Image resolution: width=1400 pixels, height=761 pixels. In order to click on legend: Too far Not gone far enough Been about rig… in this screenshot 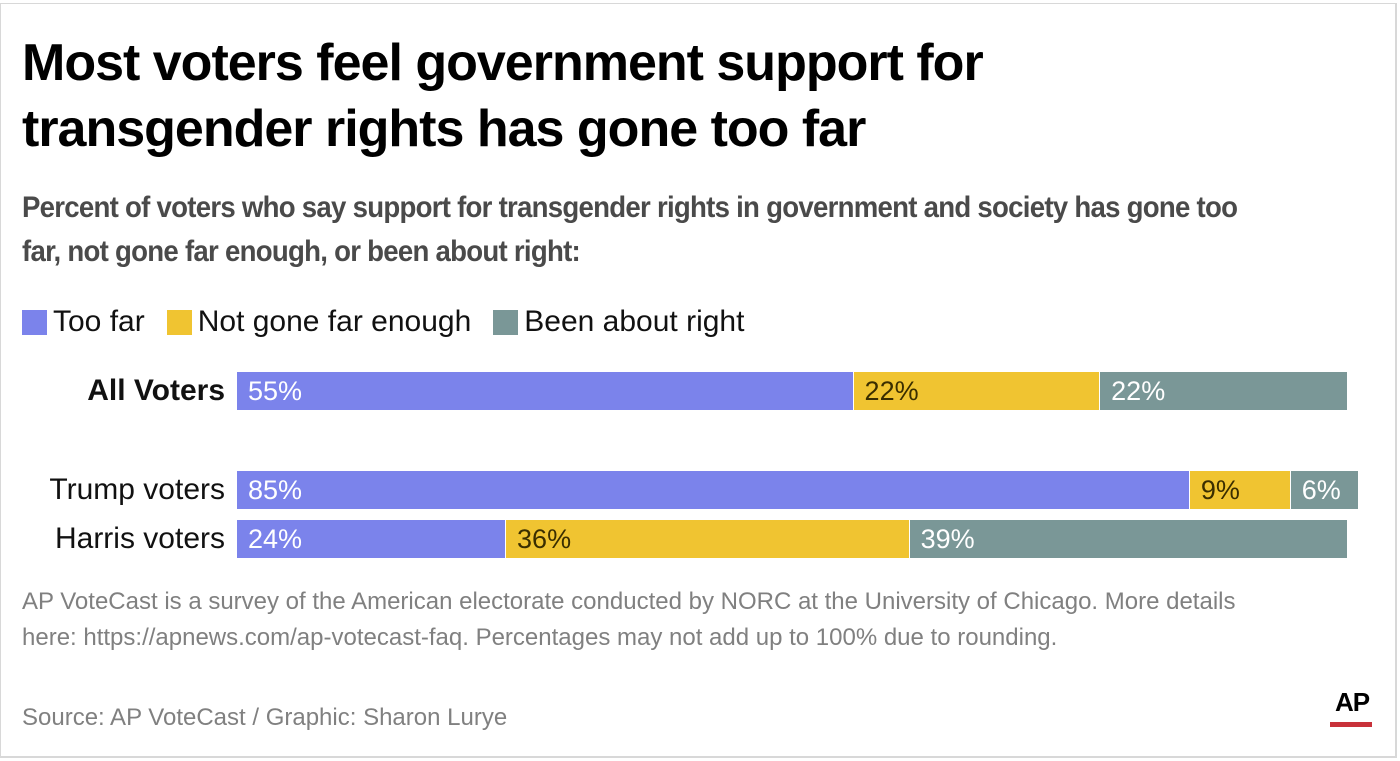, I will do `click(394, 322)`.